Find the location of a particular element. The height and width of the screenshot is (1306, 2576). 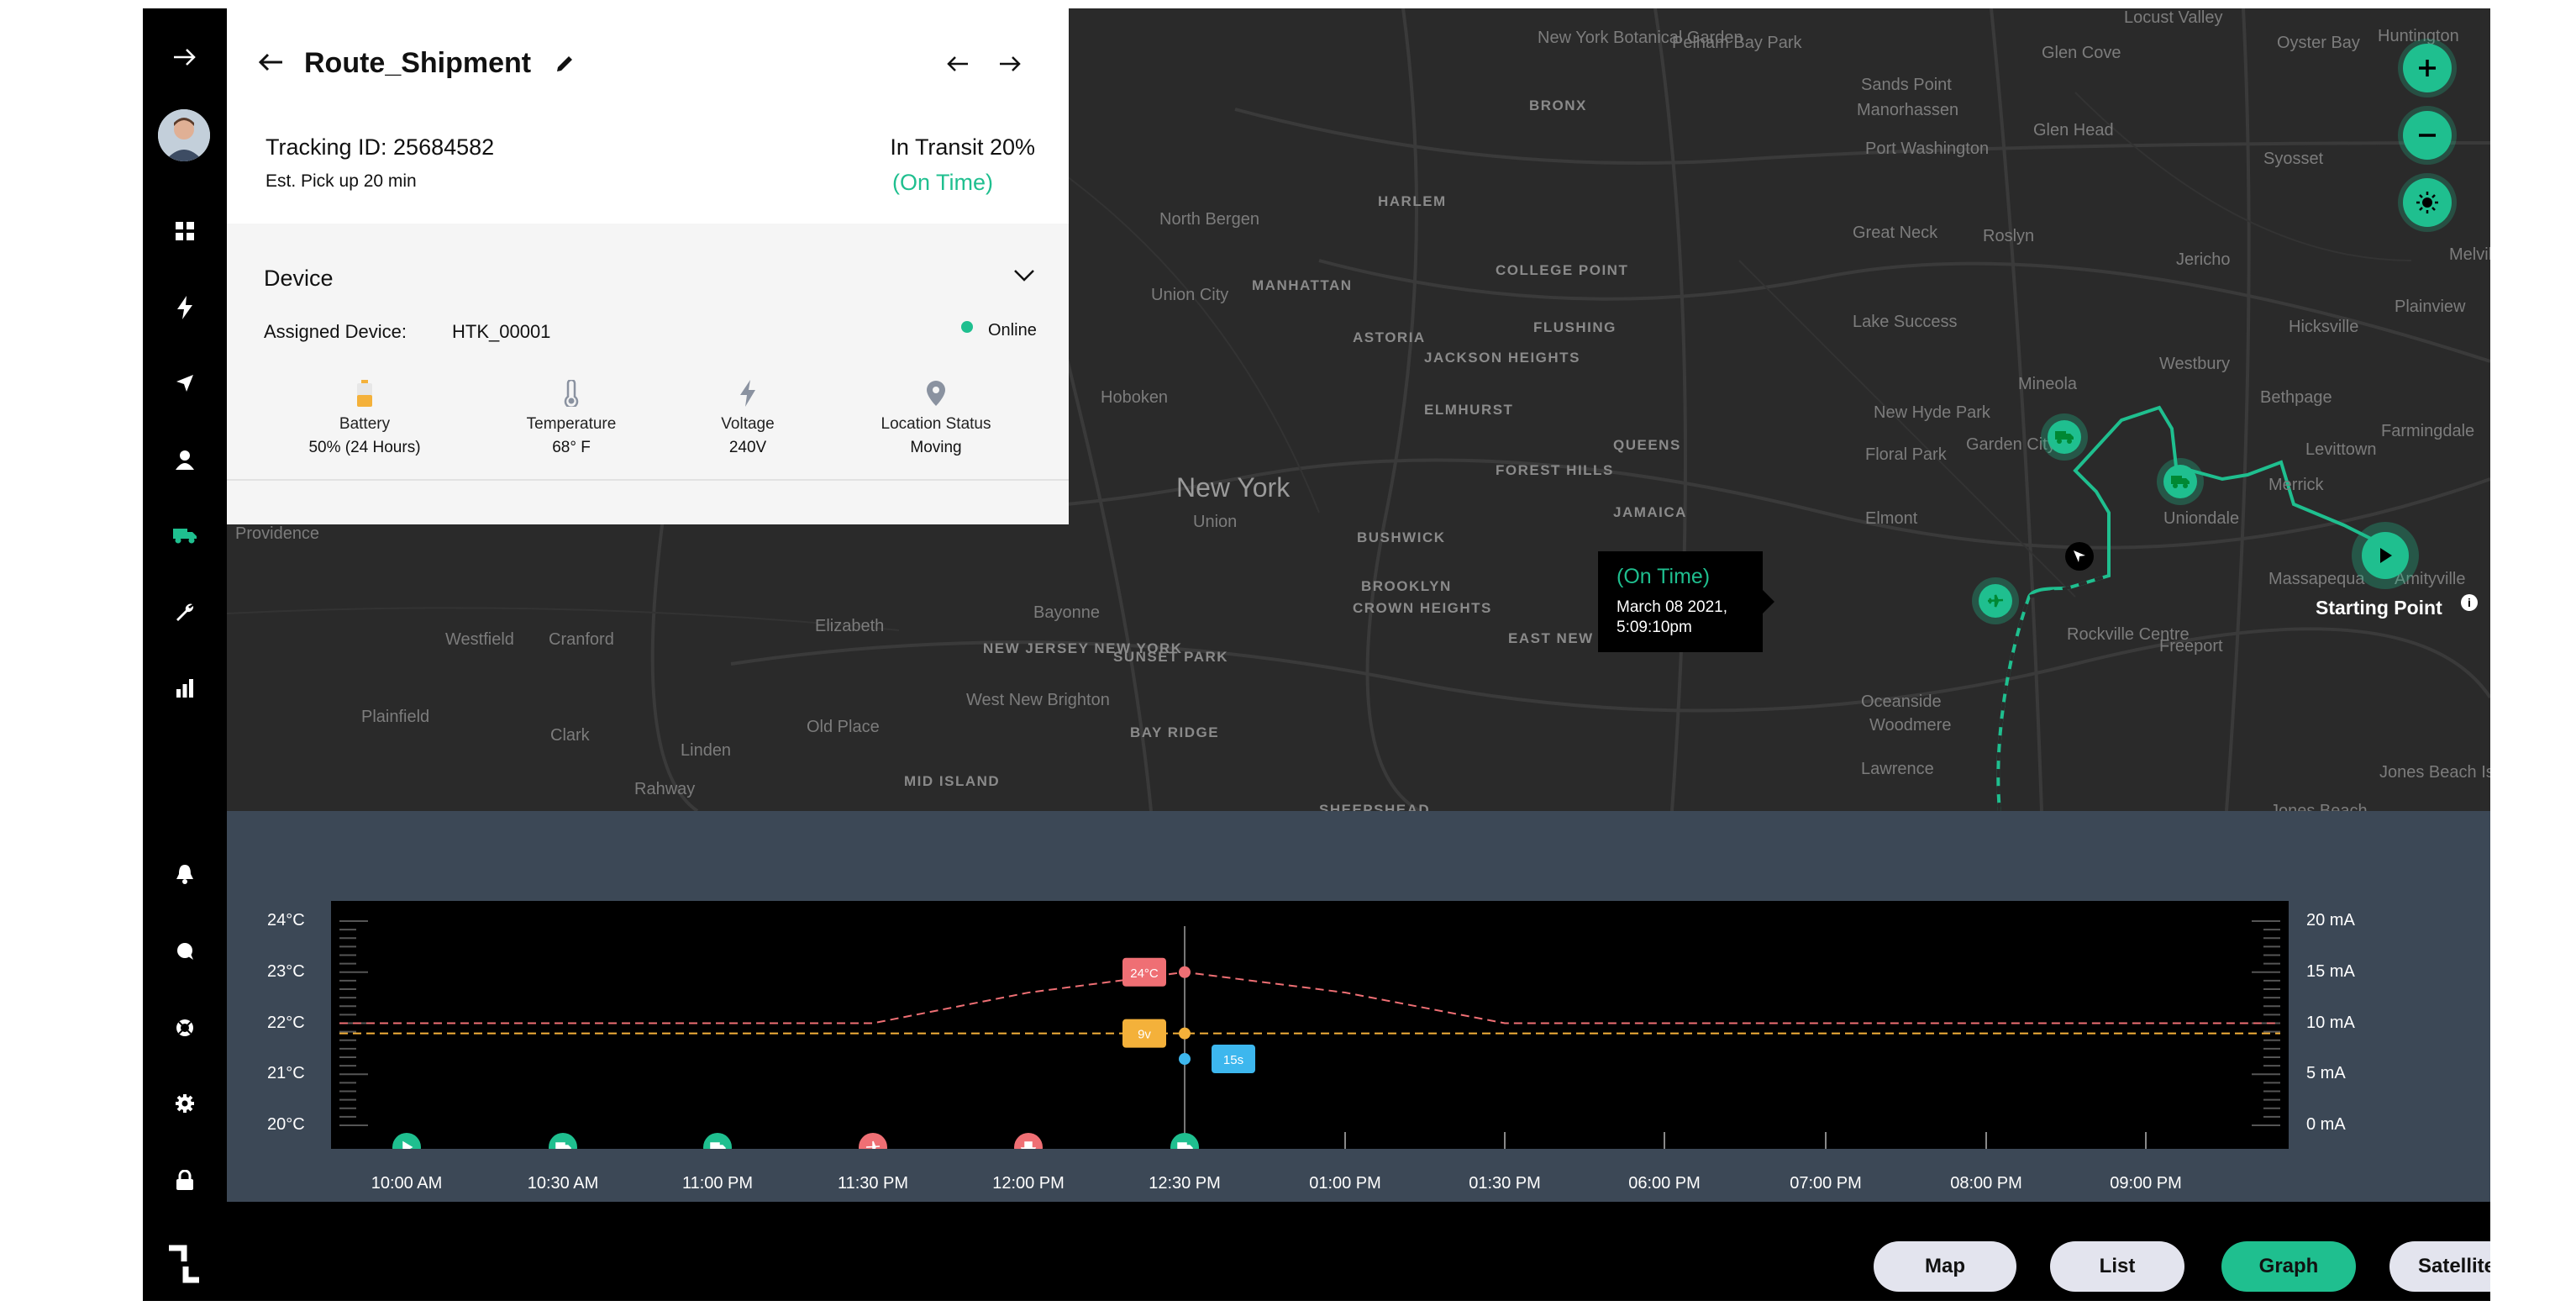

map-view-button: Map is located at coordinates (1945, 1266).